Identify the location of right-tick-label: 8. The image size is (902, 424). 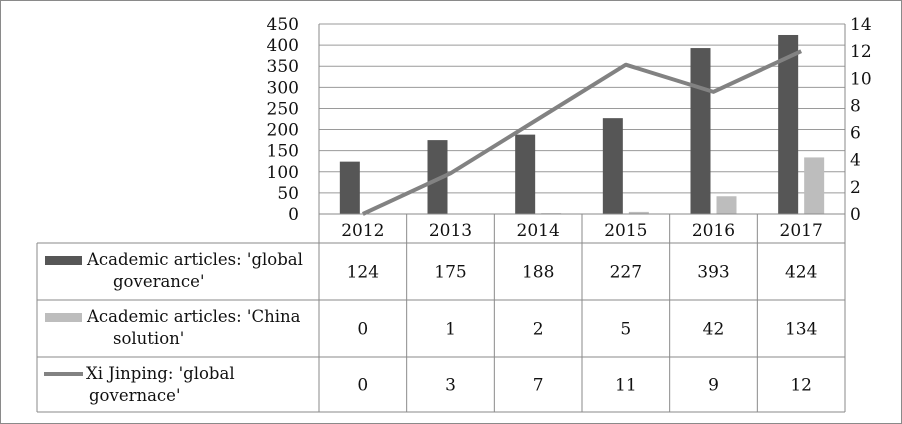
(855, 106).